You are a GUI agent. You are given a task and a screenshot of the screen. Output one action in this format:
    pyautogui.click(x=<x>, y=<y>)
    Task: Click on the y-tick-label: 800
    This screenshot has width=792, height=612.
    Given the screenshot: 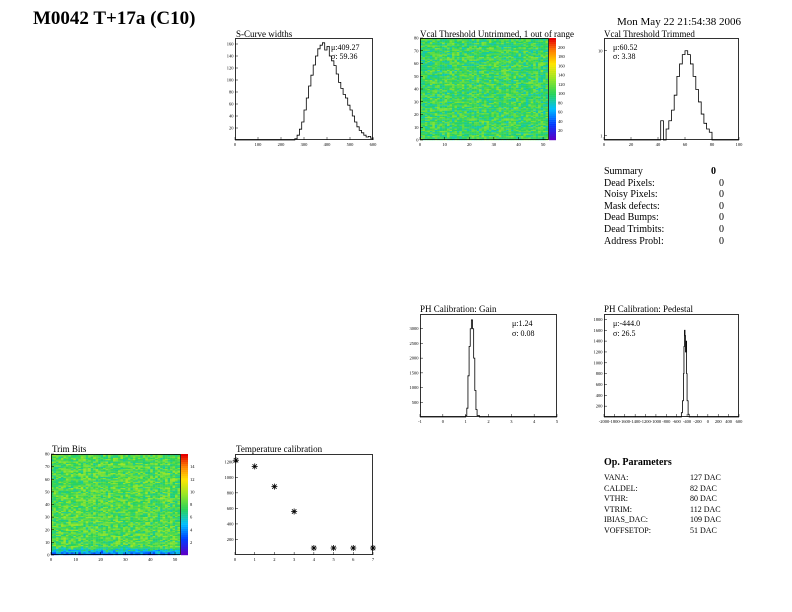 What is the action you would take?
    pyautogui.click(x=600, y=373)
    